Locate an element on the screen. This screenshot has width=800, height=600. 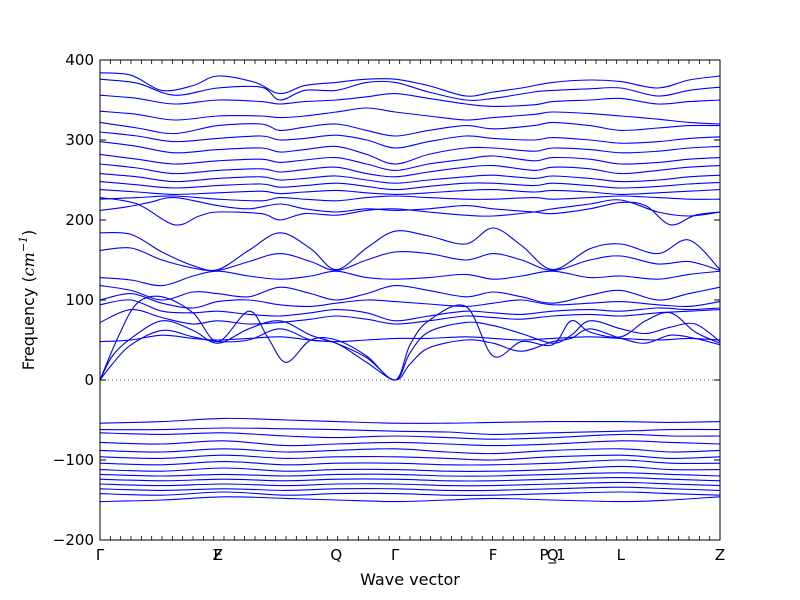
x-axis-title: Wave vector is located at coordinates (410, 579).